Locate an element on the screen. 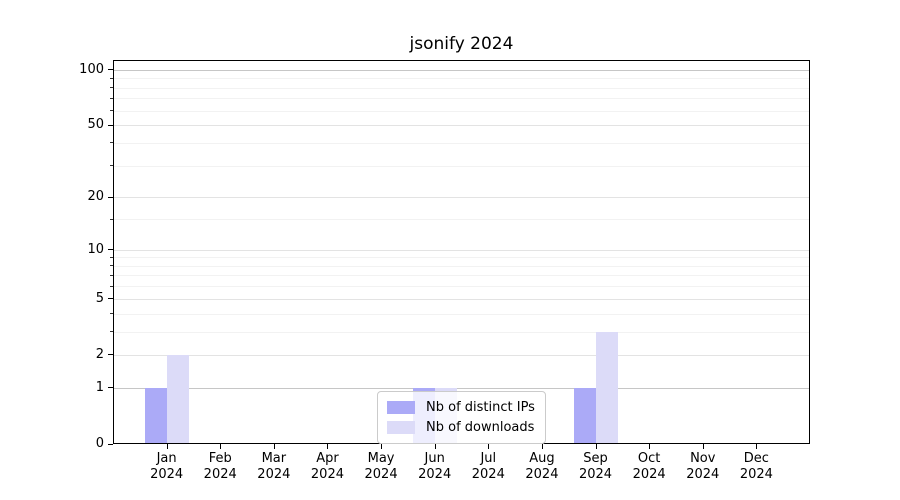  x-tick-label: Apr 2024 is located at coordinates (327, 467).